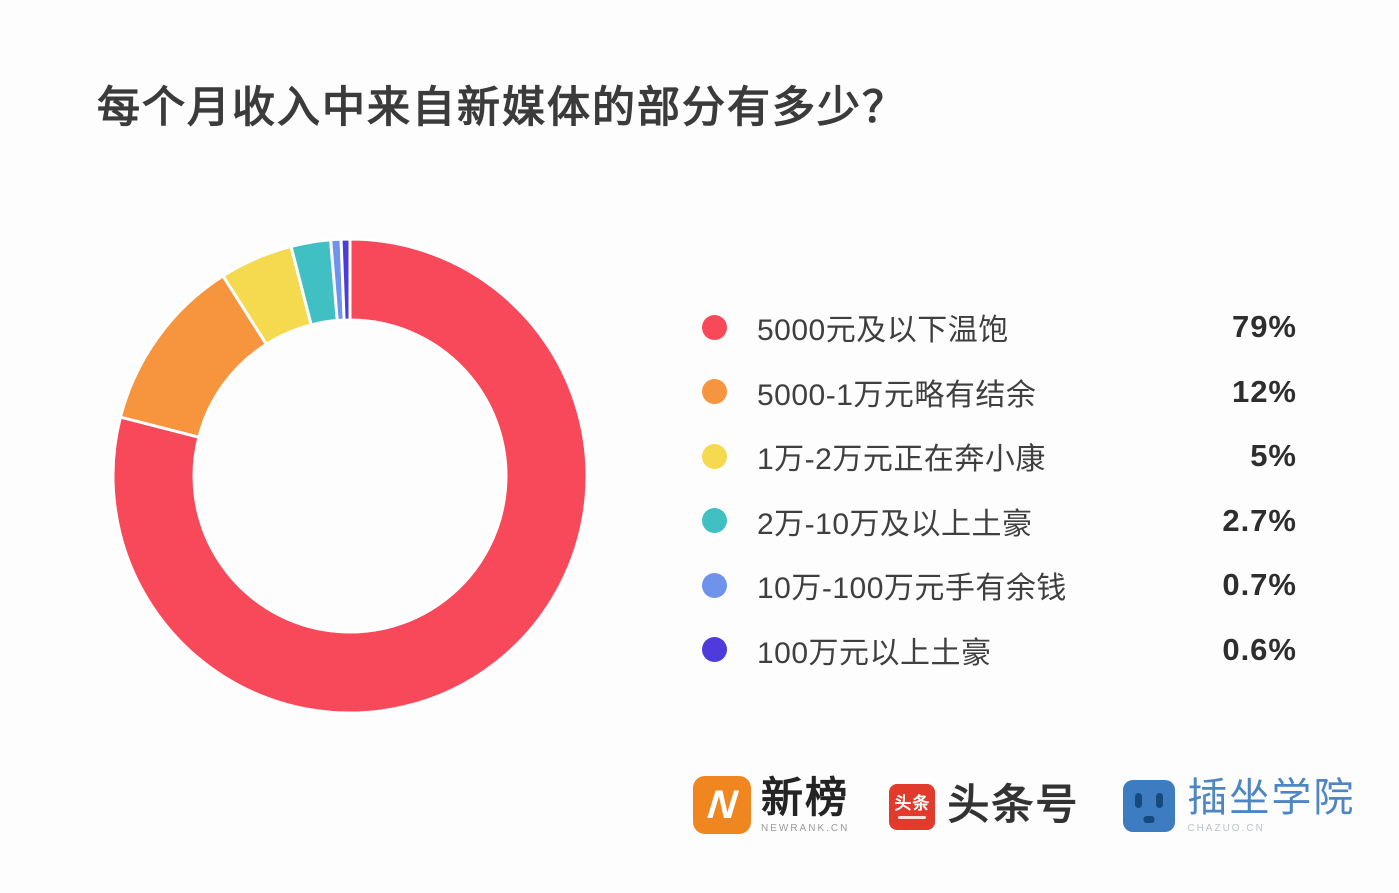 Image resolution: width=1399 pixels, height=893 pixels. Describe the element at coordinates (1259, 520) in the screenshot. I see `legend-percent-value: 2.7%` at that location.